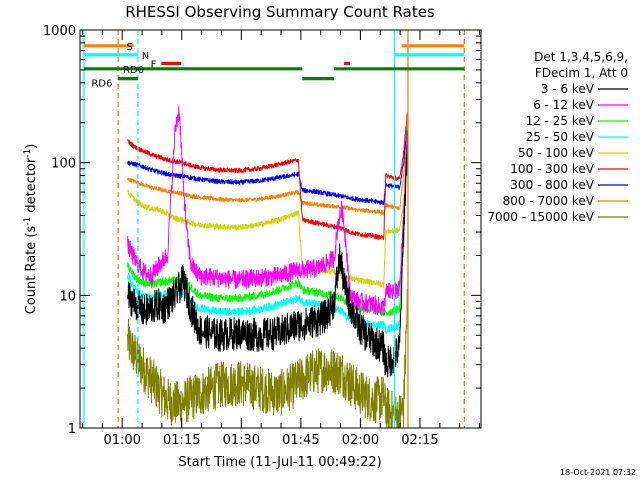 This screenshot has height=485, width=640. What do you see at coordinates (31, 146) in the screenshot?
I see `y-axis-label-part: )` at bounding box center [31, 146].